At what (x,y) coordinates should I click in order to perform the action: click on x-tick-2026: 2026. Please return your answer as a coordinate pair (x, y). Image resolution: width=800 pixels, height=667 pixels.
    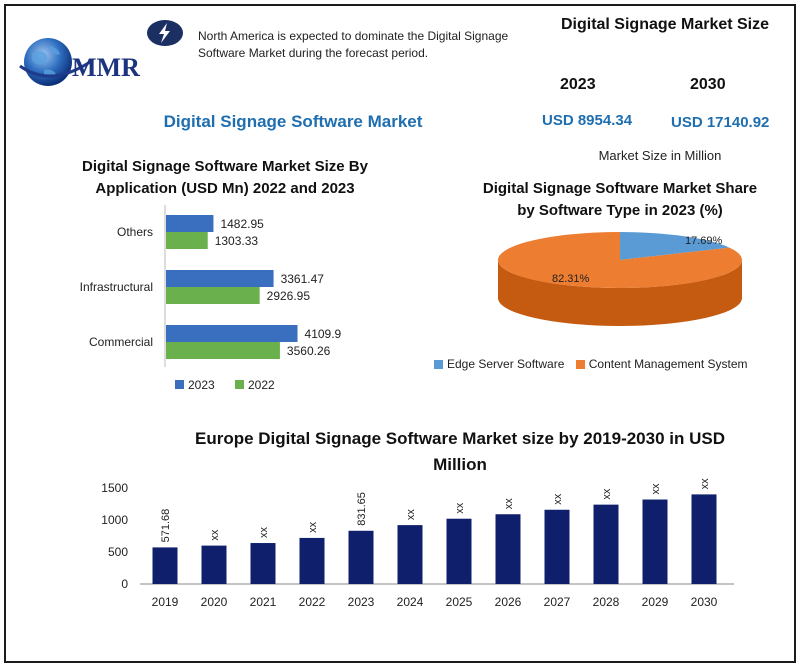
    Looking at the image, I should click on (508, 602).